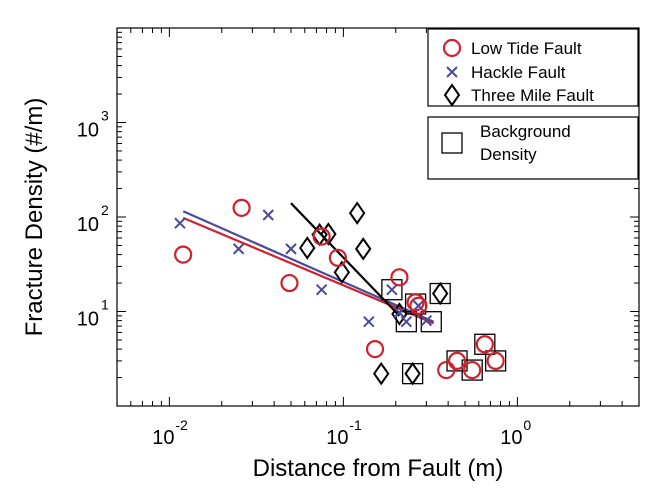 This screenshot has width=647, height=491. Describe the element at coordinates (181, 425) in the screenshot. I see `x-tick-exponent: -2` at that location.